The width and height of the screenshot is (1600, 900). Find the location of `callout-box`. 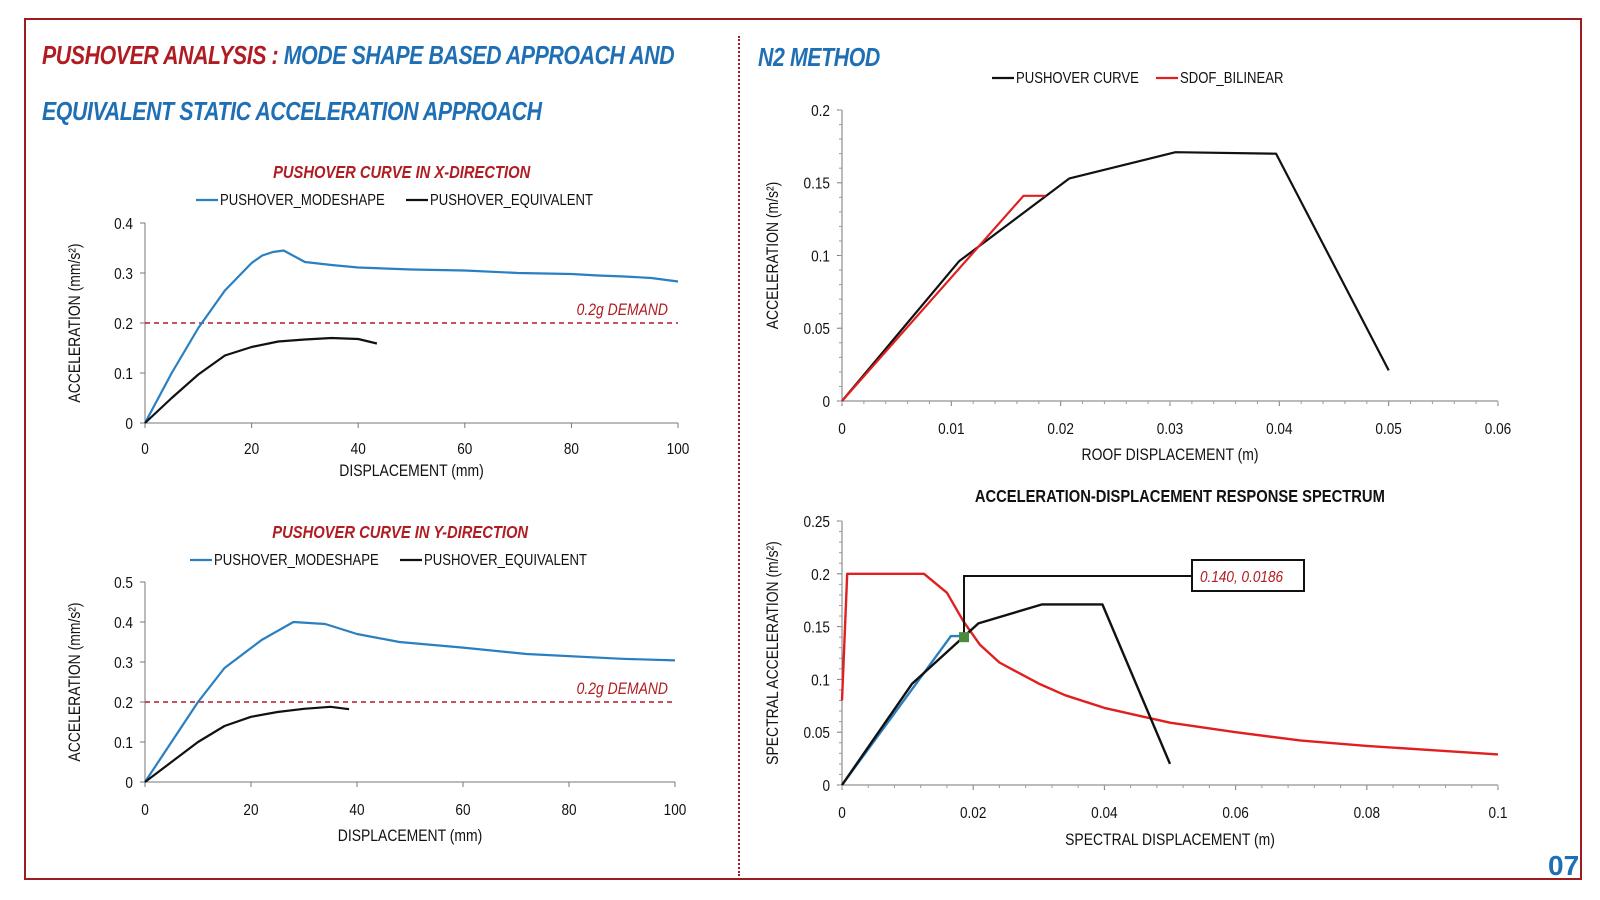

callout-box is located at coordinates (1248, 575).